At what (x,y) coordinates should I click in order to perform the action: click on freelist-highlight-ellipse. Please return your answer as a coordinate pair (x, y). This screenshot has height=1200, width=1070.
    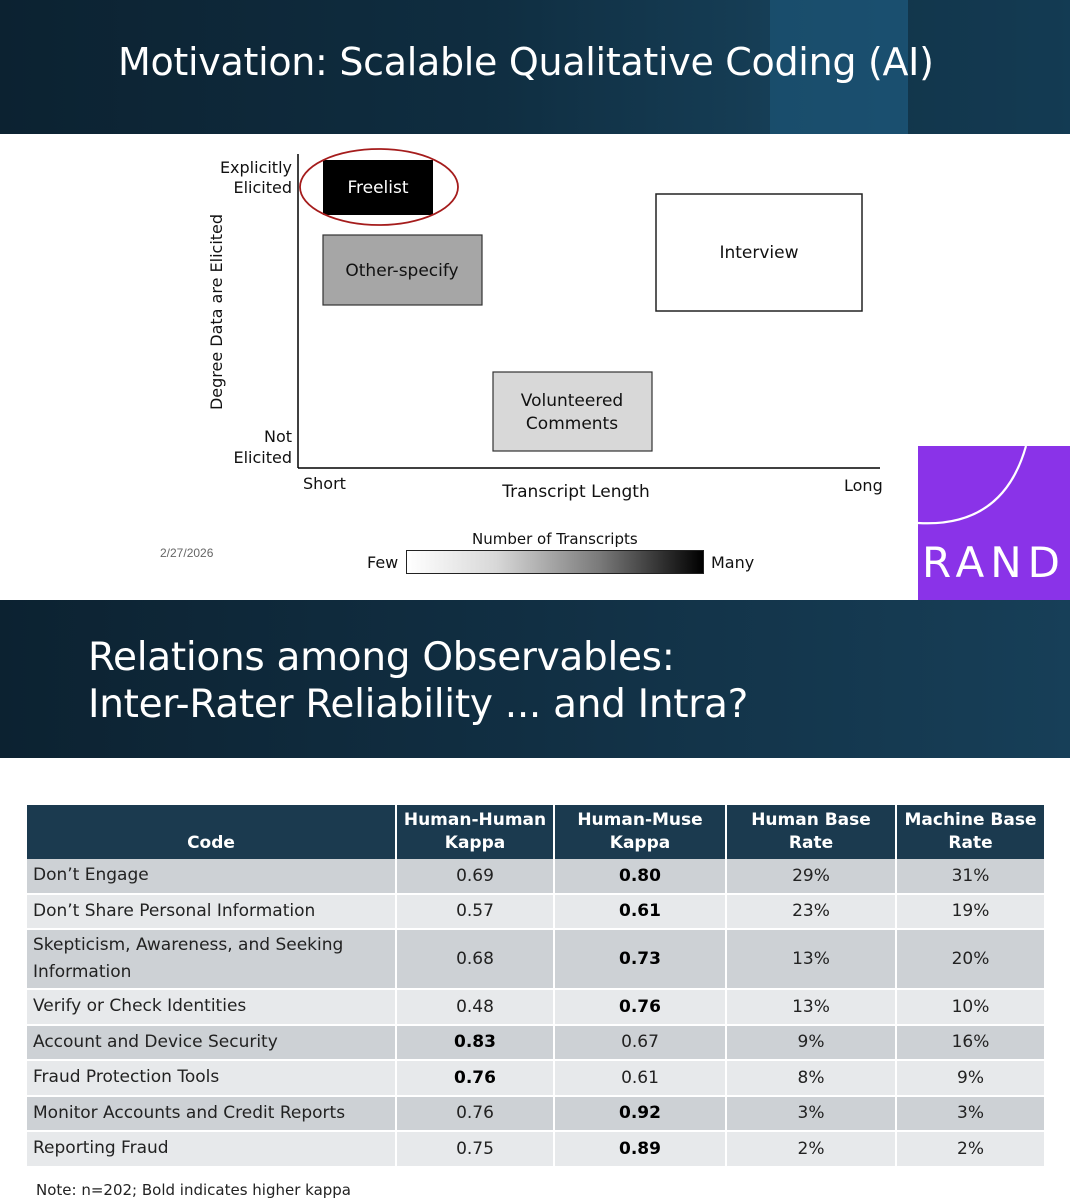
    Looking at the image, I should click on (379, 187).